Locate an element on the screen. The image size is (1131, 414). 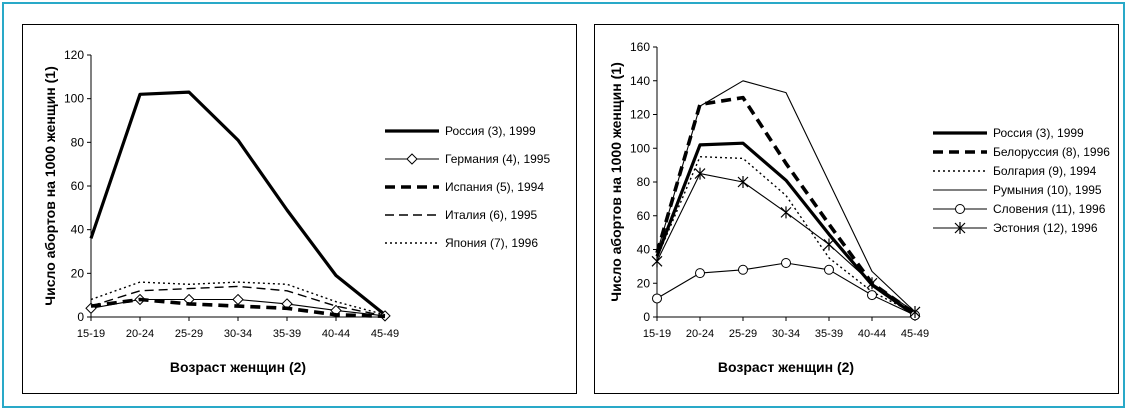
legend-item: Германия (4), 1995 is located at coordinates (467, 159).